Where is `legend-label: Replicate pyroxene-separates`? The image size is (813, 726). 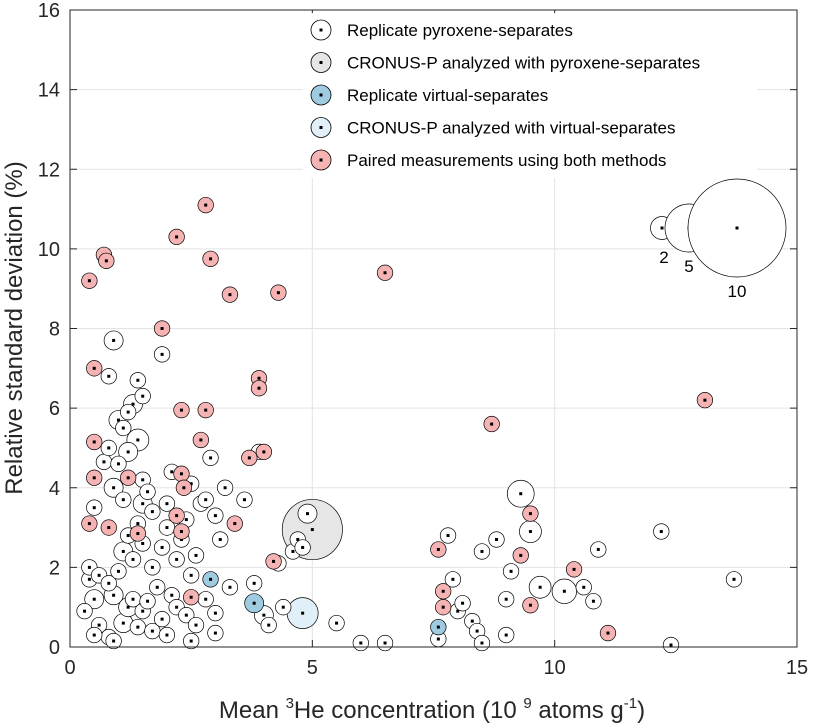 legend-label: Replicate pyroxene-separates is located at coordinates (460, 30).